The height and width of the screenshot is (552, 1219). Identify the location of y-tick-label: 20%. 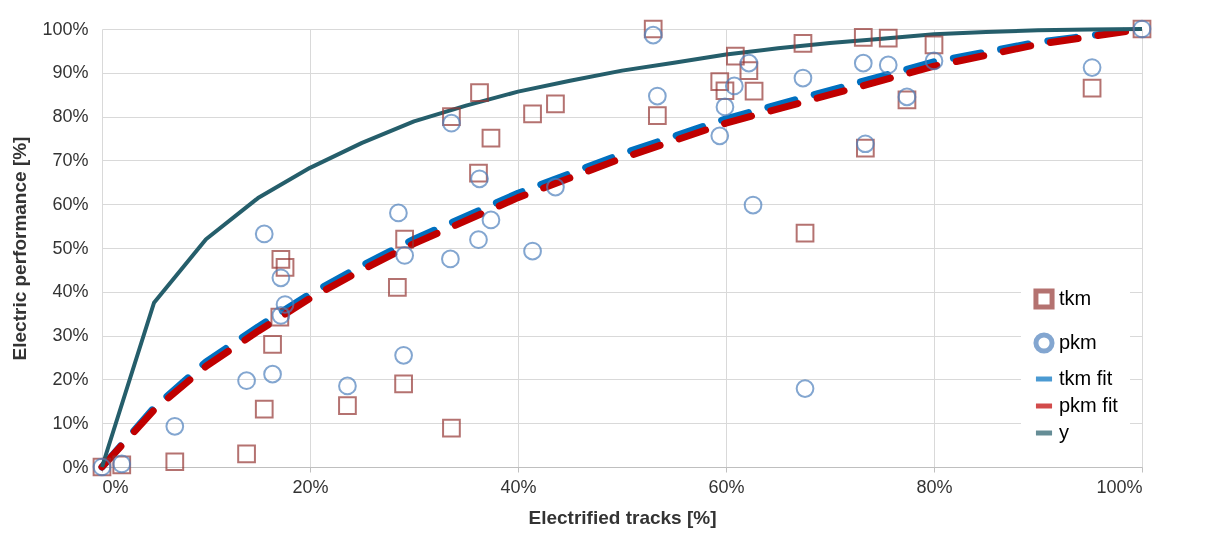
(70, 378).